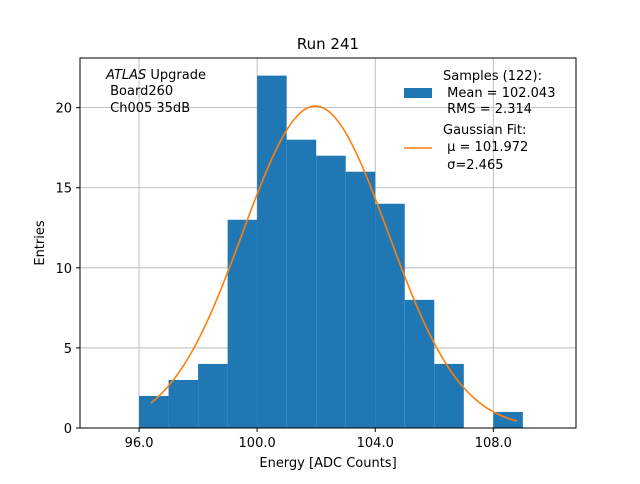 The width and height of the screenshot is (640, 484). I want to click on legend-samples-line1: Samples (122):, so click(492, 76).